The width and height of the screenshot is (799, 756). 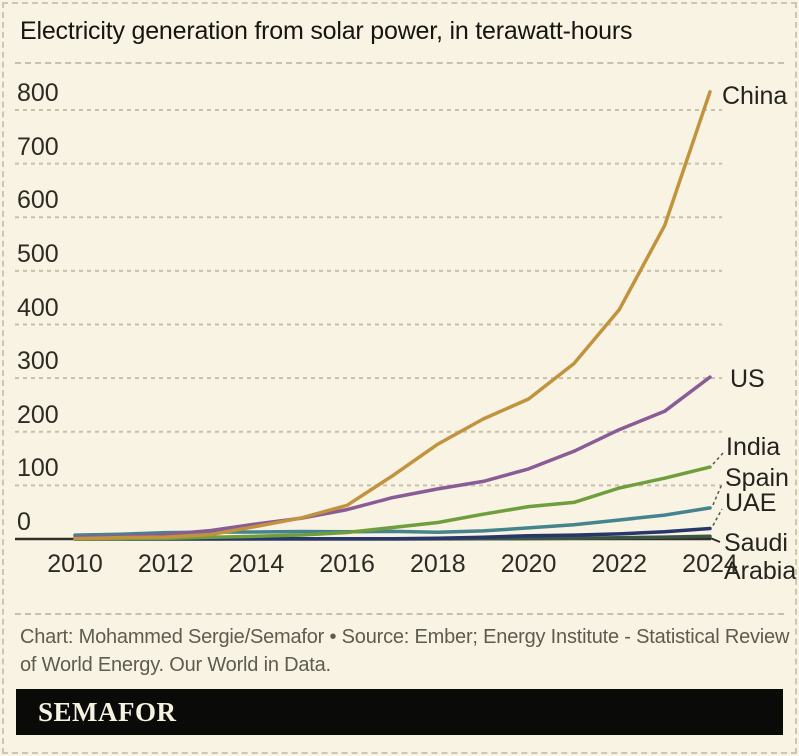 What do you see at coordinates (399, 712) in the screenshot?
I see `semafor-logo-bar: SEMAFOR` at bounding box center [399, 712].